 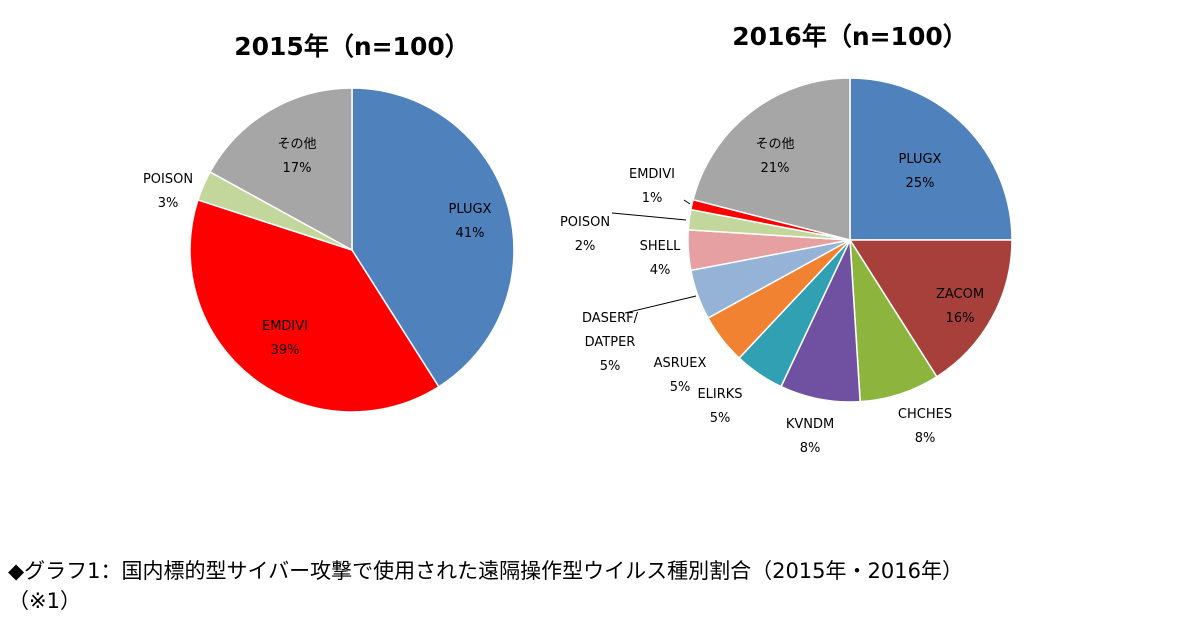 I want to click on slice-label-2015-poison: POISON 3%, so click(x=168, y=191).